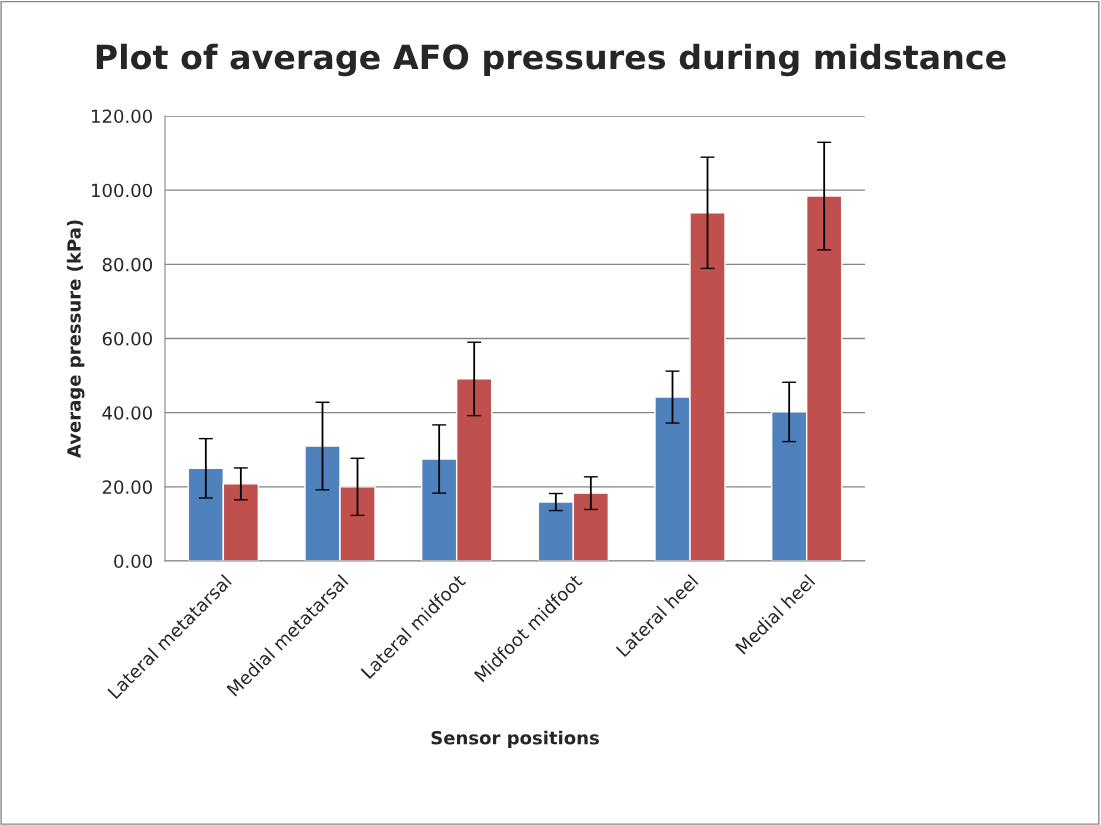  I want to click on y-tick-label: 20.00, so click(127, 487).